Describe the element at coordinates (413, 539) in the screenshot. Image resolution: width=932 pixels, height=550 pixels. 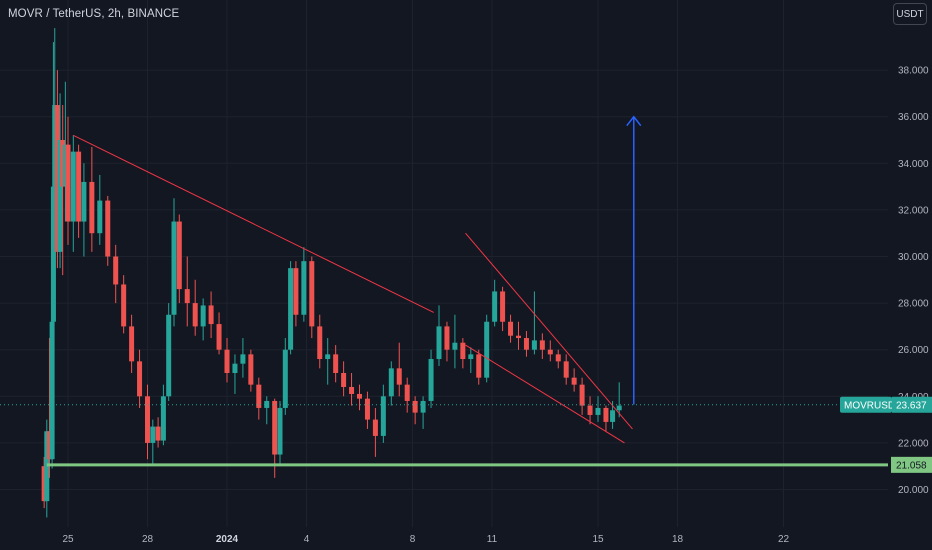
I see `x-tick-label: 8` at that location.